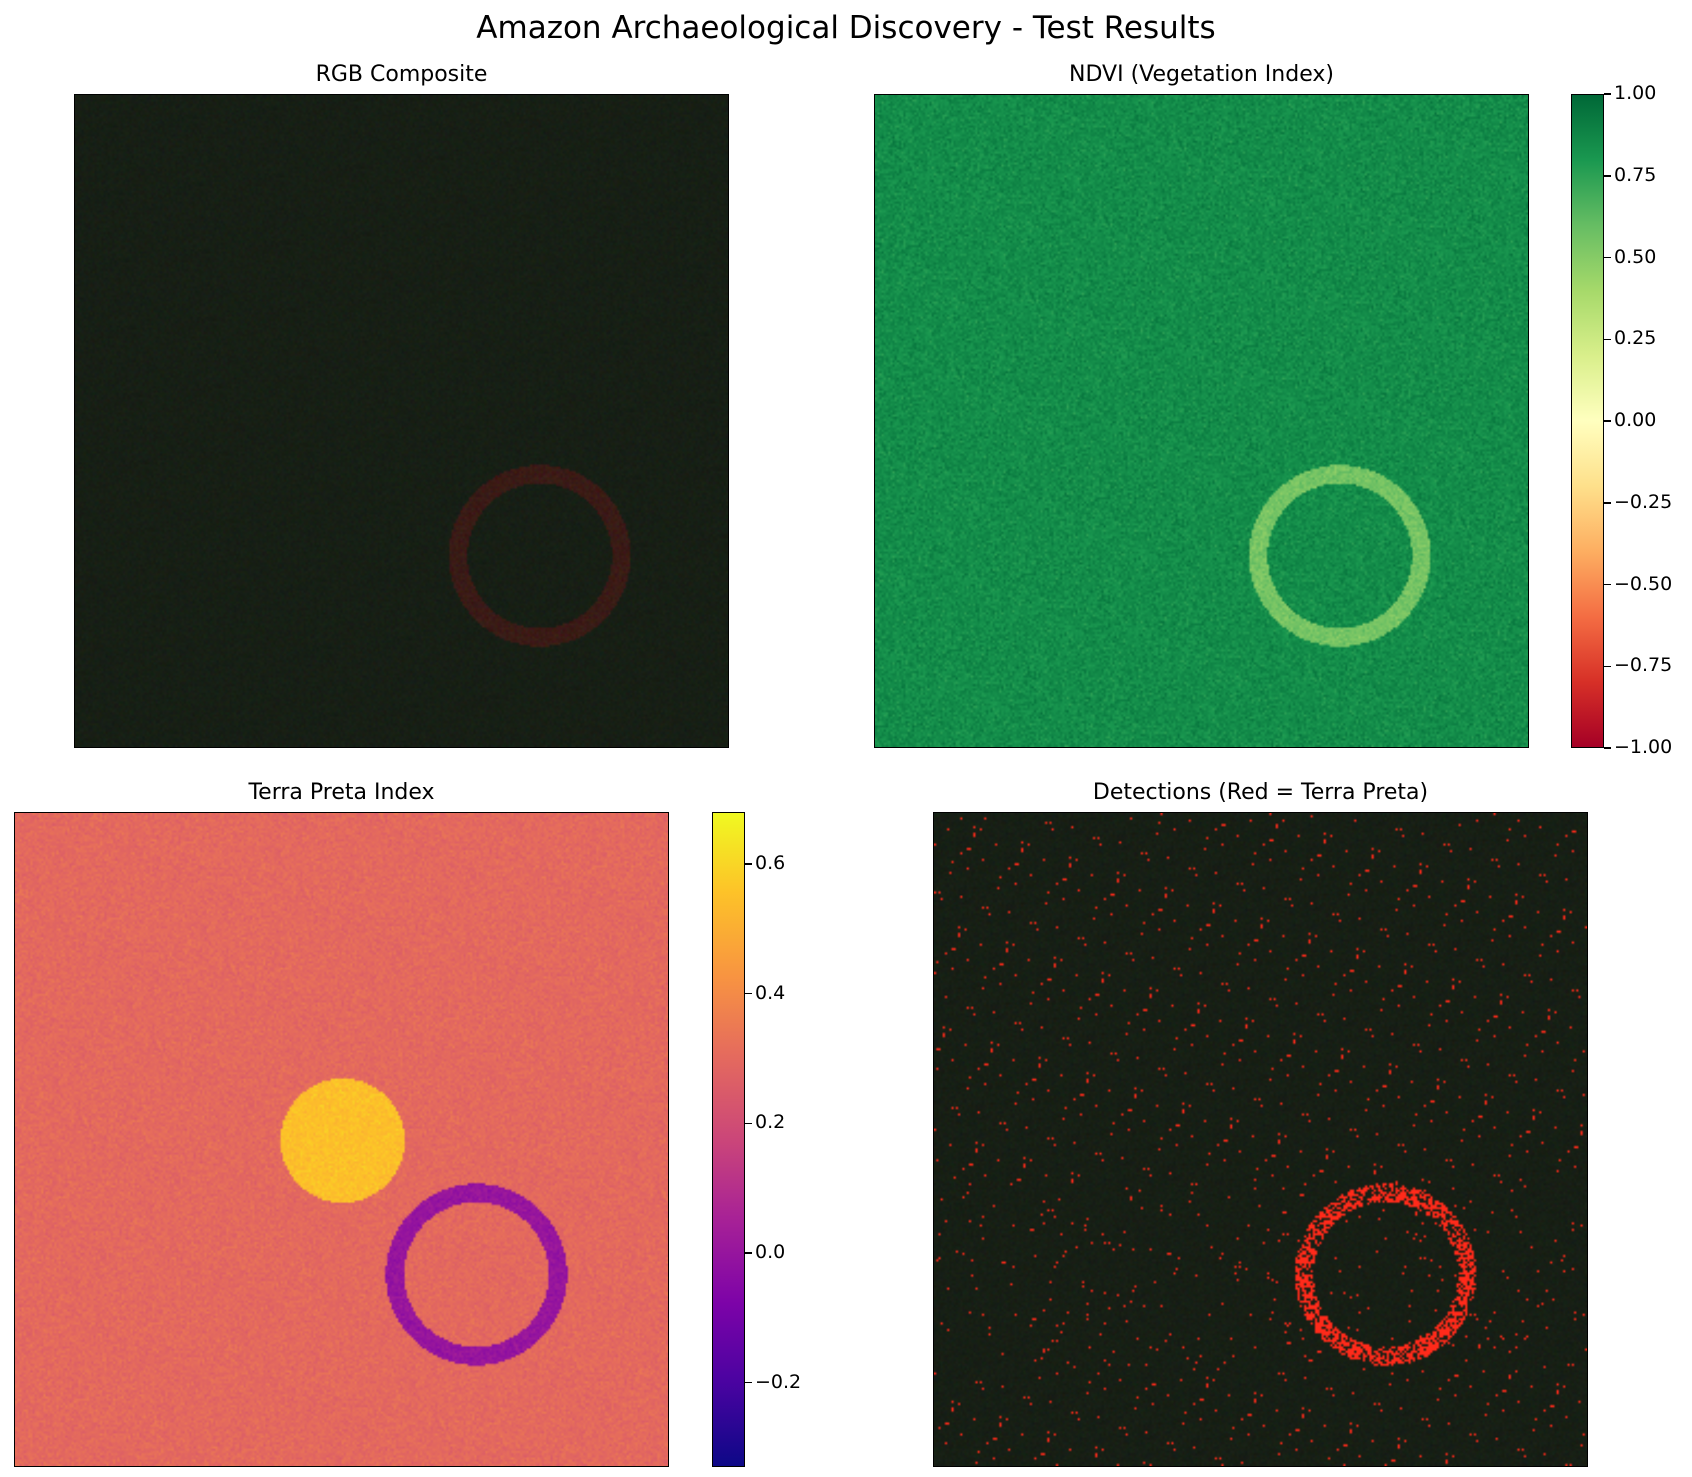  What do you see at coordinates (1635, 420) in the screenshot?
I see `colorbar-tick-label: 0.00` at bounding box center [1635, 420].